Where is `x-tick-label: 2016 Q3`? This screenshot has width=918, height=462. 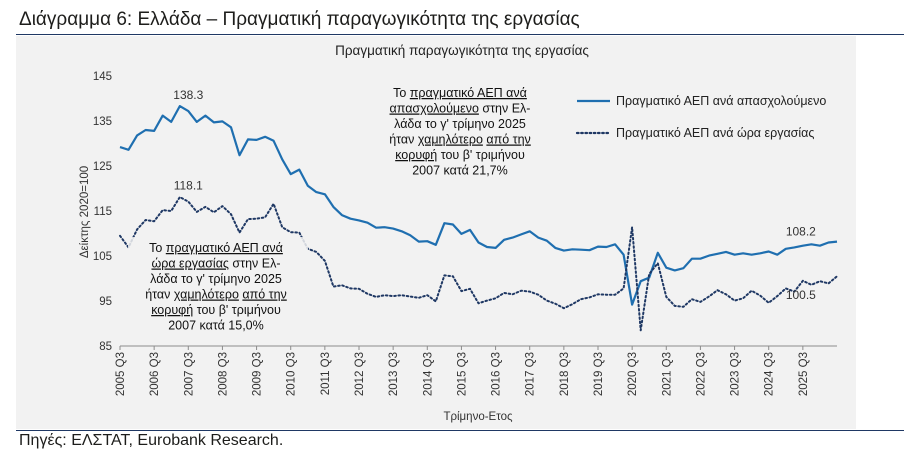 x-tick-label: 2016 Q3 is located at coordinates (497, 374).